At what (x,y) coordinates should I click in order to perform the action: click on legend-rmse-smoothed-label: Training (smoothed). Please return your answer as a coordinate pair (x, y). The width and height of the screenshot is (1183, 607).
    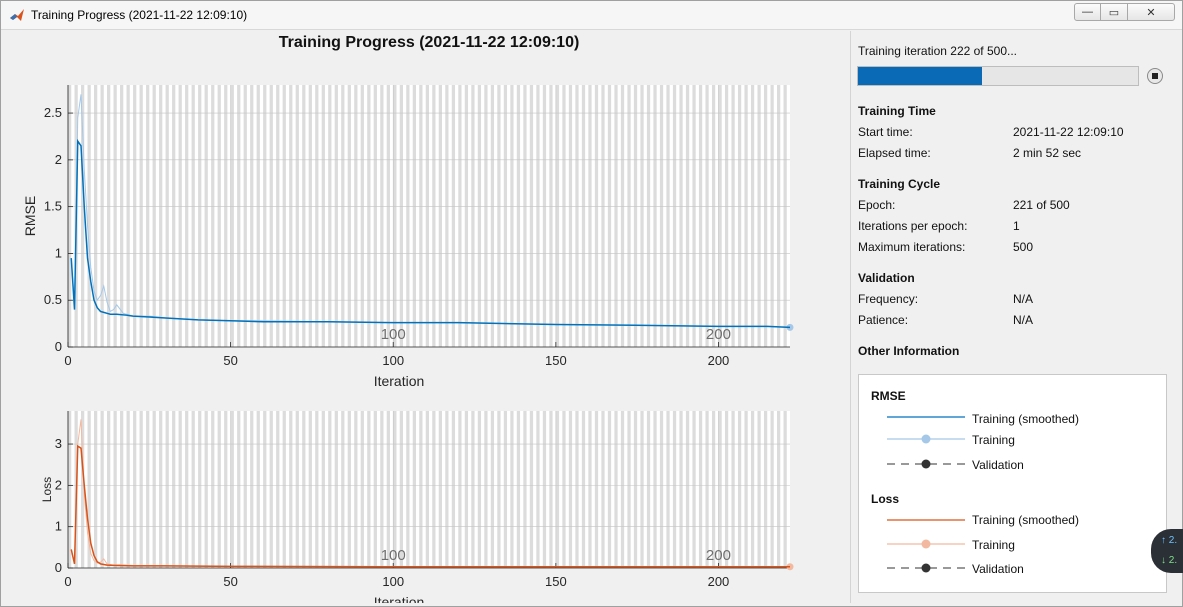
    Looking at the image, I should click on (1025, 419).